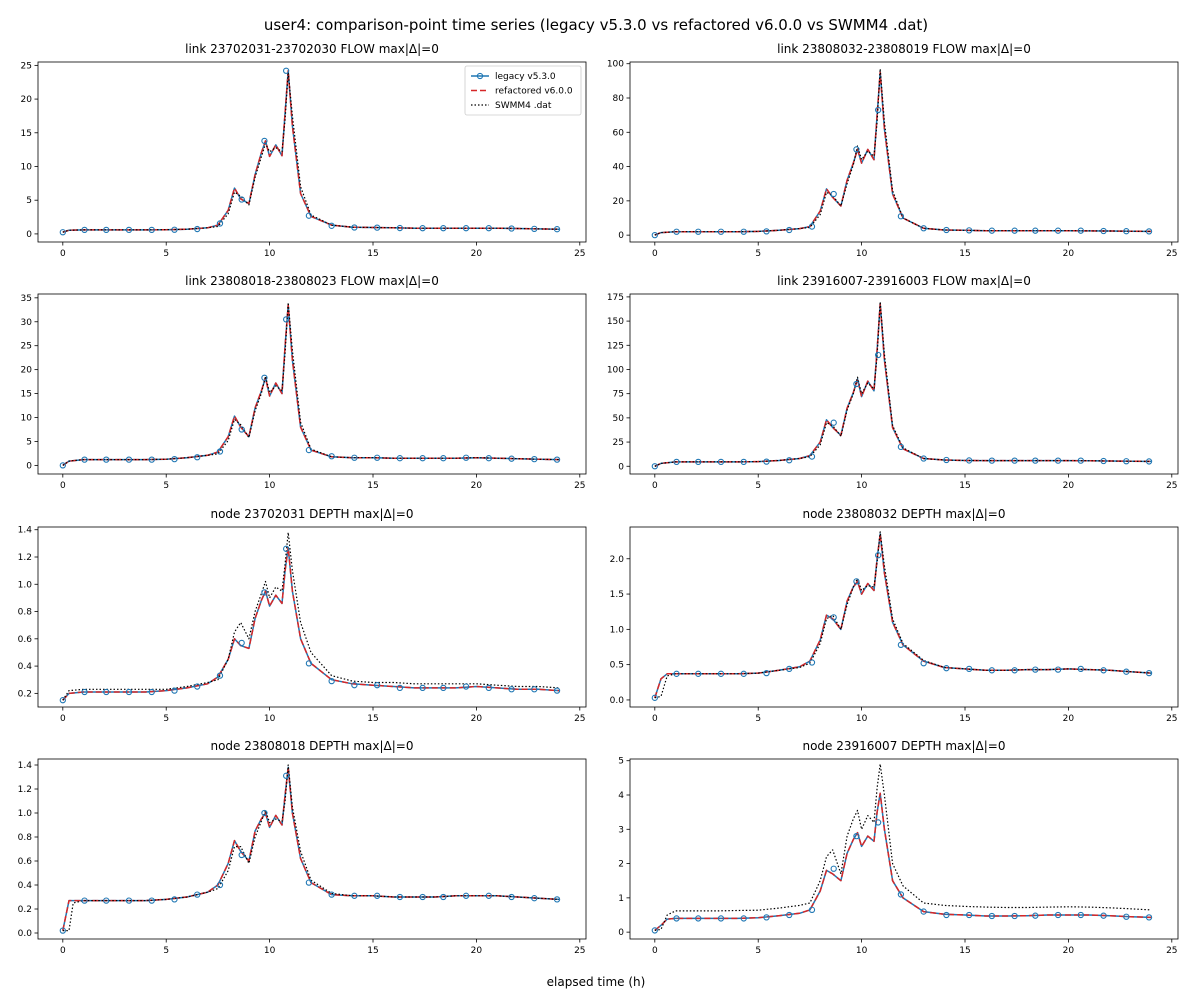 The height and width of the screenshot is (1000, 1192). Describe the element at coordinates (312, 281) in the screenshot. I see `subplot-title: link 23808018-23808023 FLOW max|Δ|=0` at that location.